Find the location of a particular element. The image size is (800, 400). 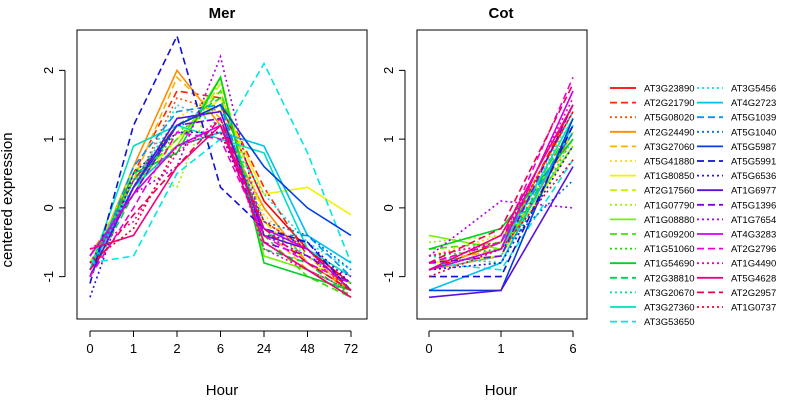

series-line-cot-at1g0737 is located at coordinates (501, 218).